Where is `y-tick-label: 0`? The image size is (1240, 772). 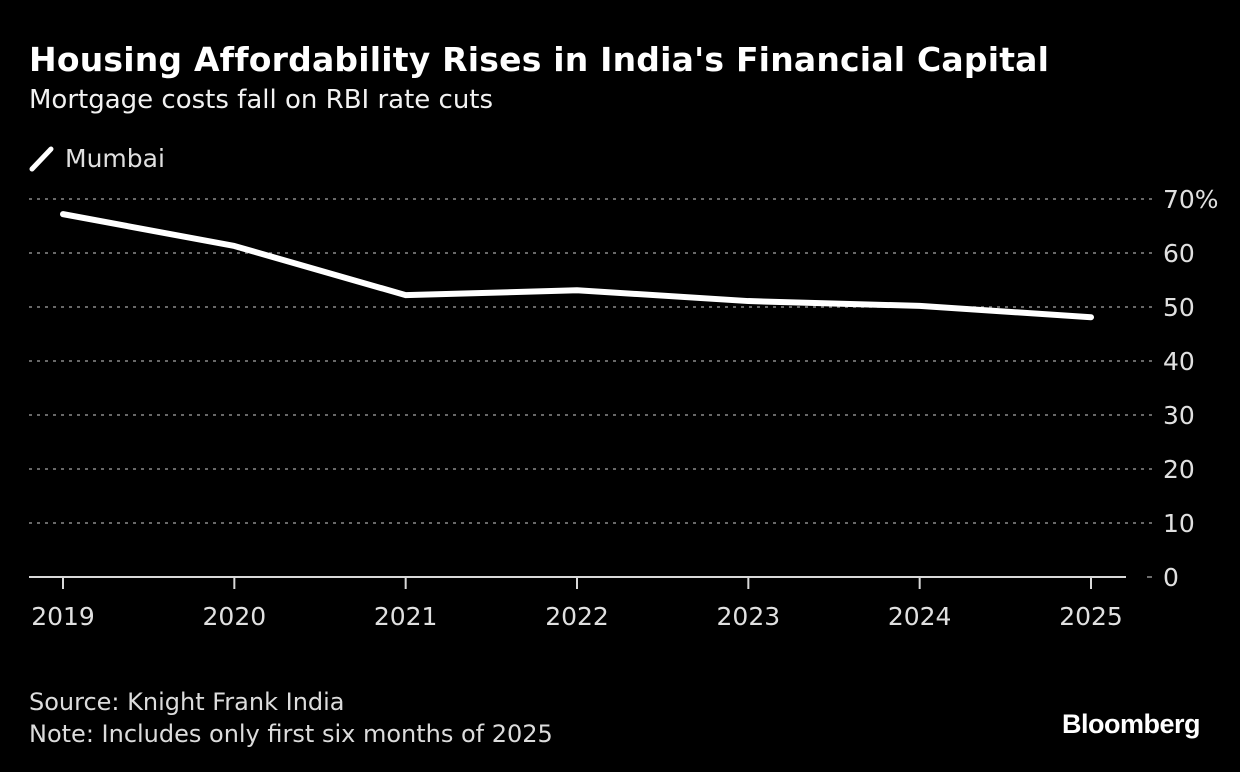
y-tick-label: 0 is located at coordinates (1171, 577).